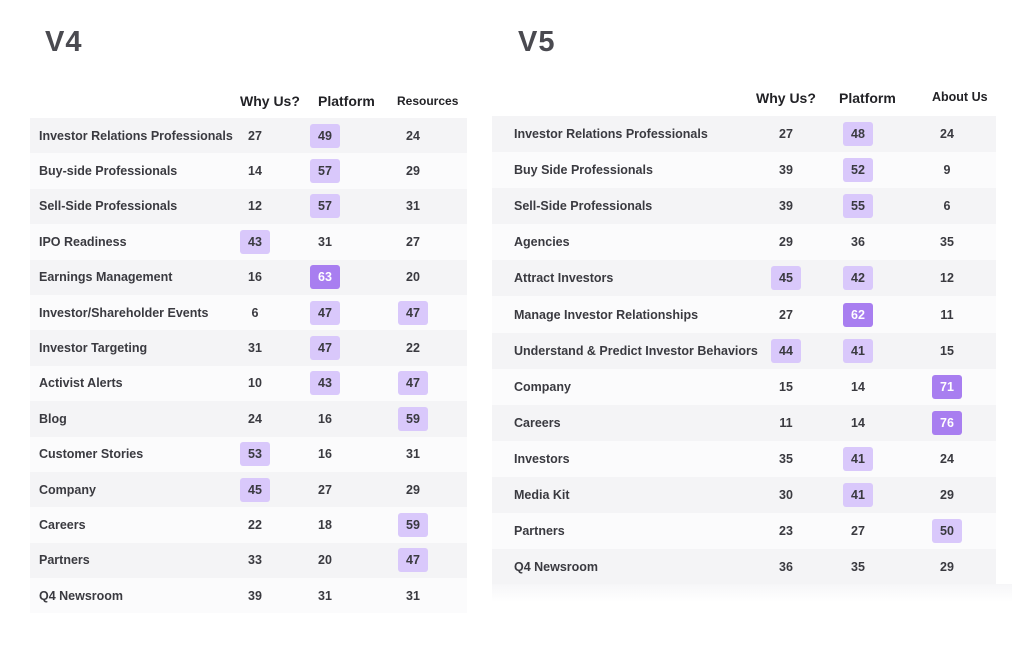 This screenshot has width=1024, height=662. I want to click on v5-table-row: Buy Side Professionals 39 52 9, so click(744, 170).